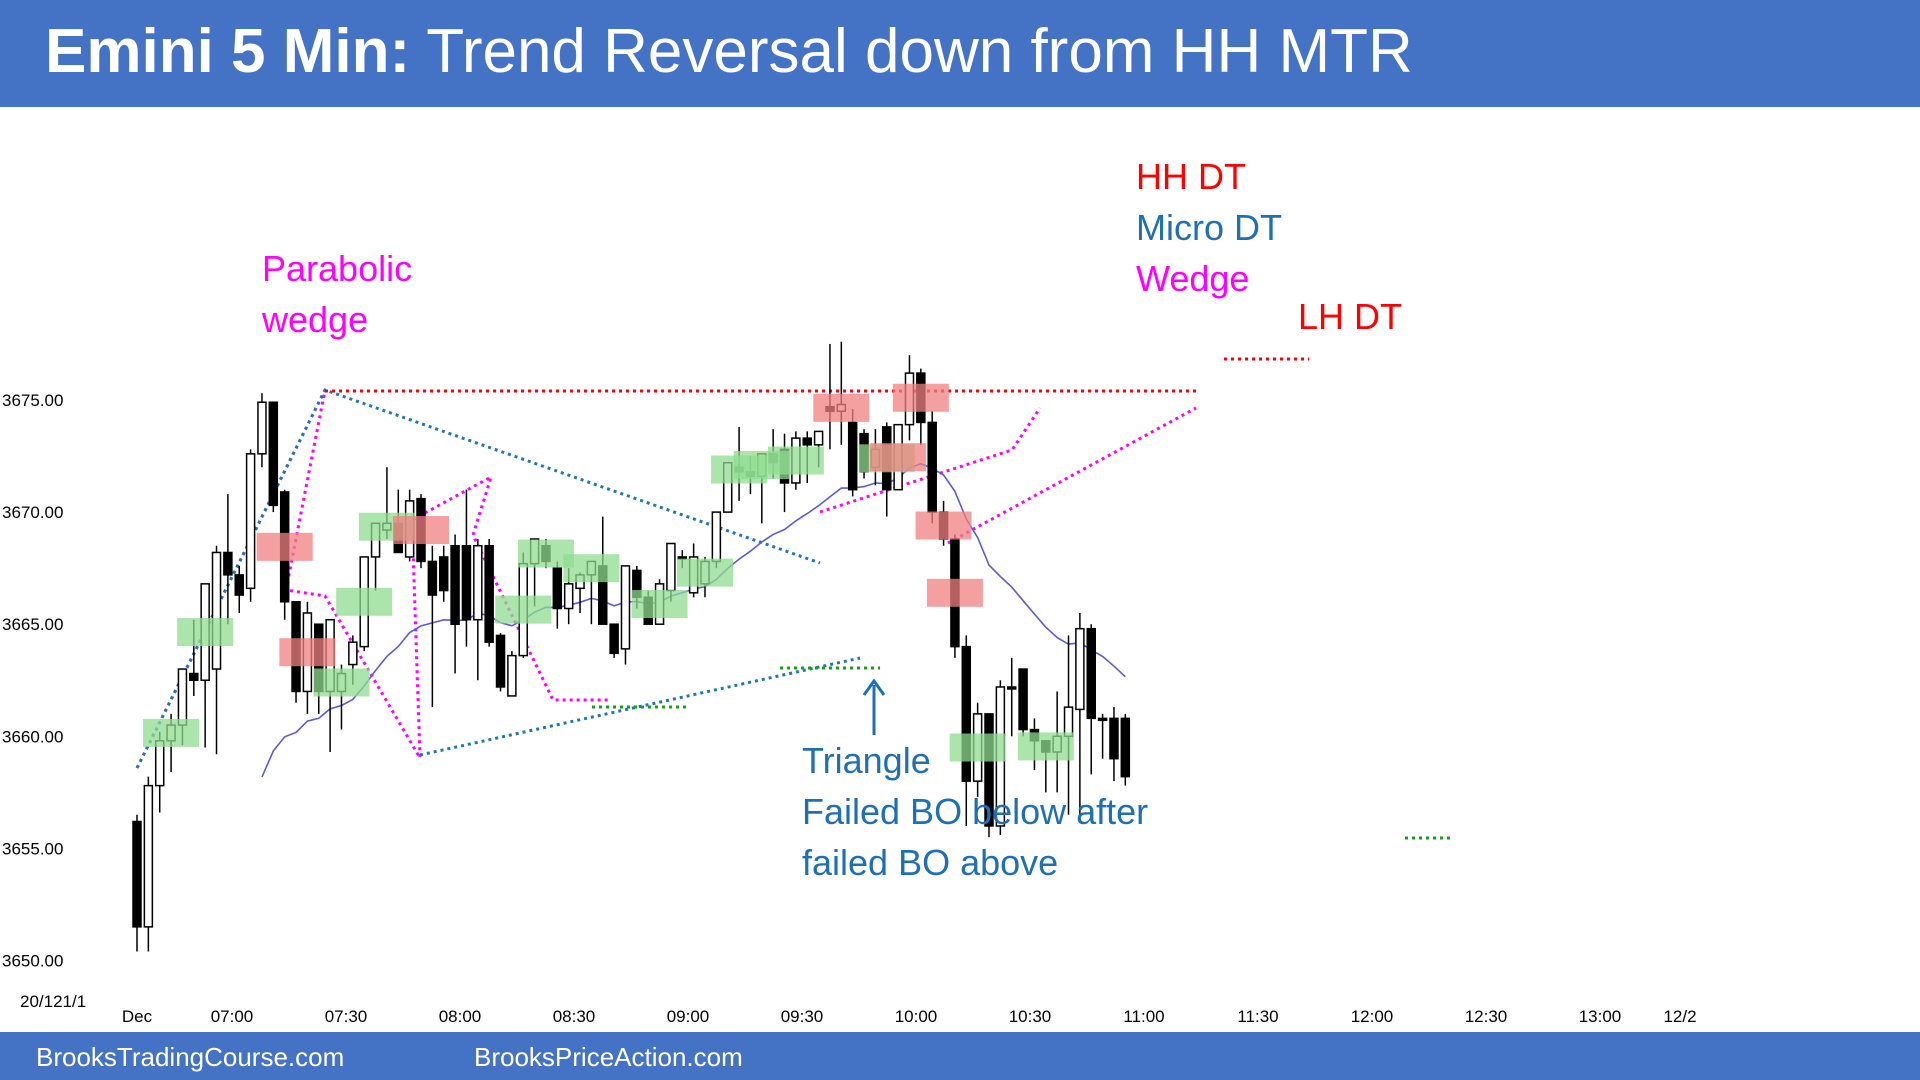  Describe the element at coordinates (32, 512) in the screenshot. I see `y-tick-label: 3670.00` at that location.